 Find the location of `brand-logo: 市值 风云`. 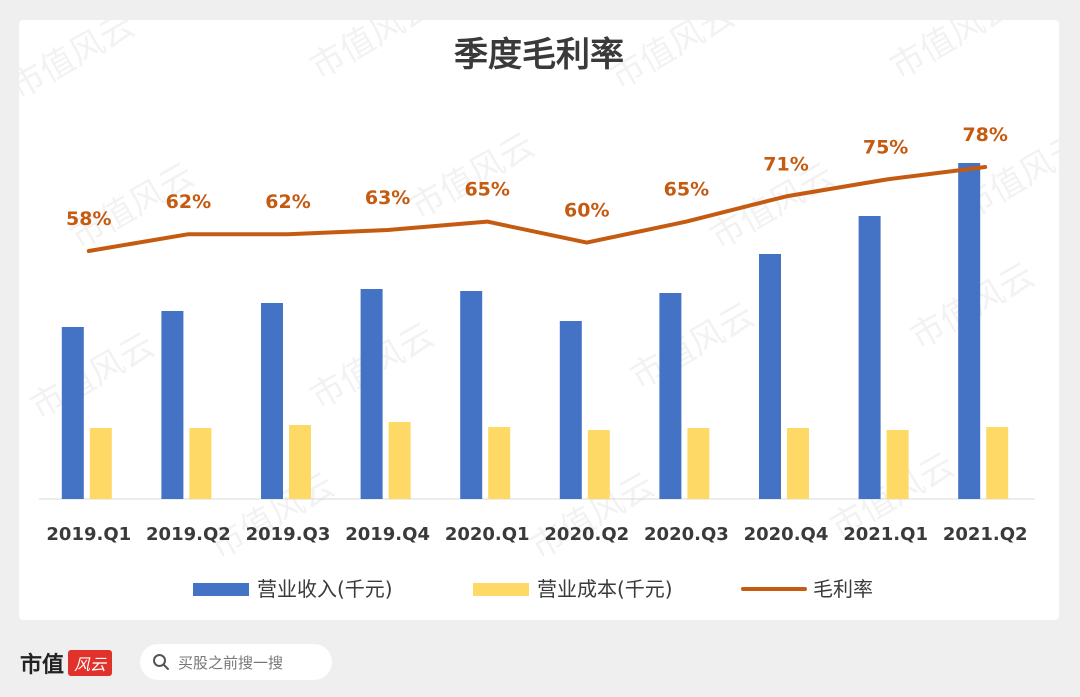

brand-logo: 市值 风云 is located at coordinates (66, 663).